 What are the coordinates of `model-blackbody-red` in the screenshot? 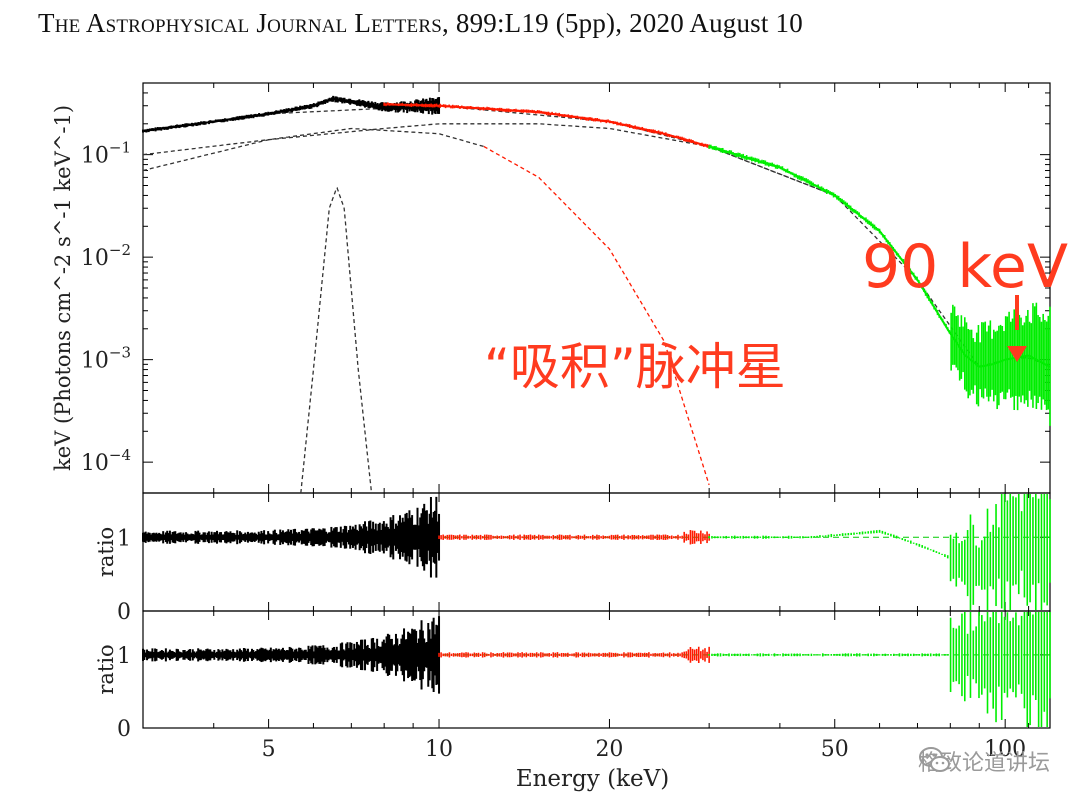 It's located at (596, 315).